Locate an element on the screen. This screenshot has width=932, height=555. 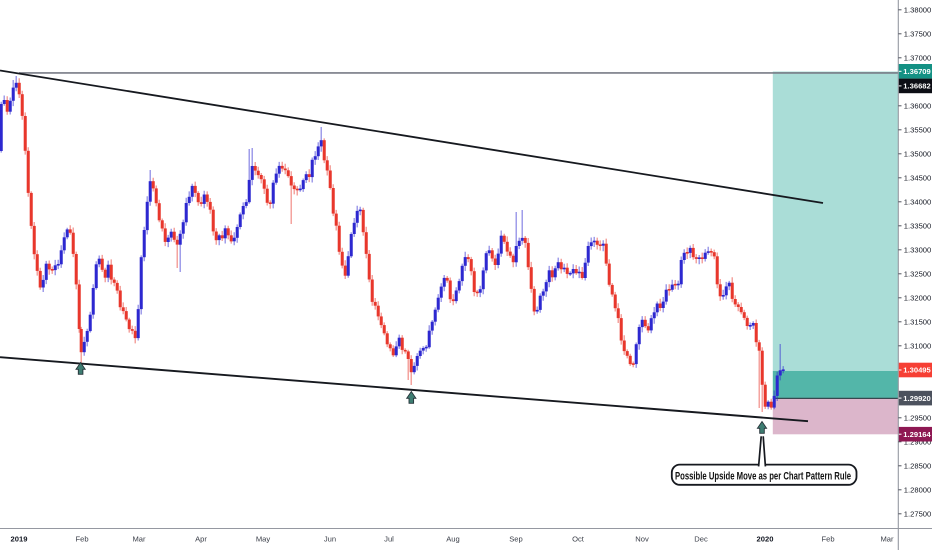
svg-text: 1.34000 is located at coordinates (917, 201).